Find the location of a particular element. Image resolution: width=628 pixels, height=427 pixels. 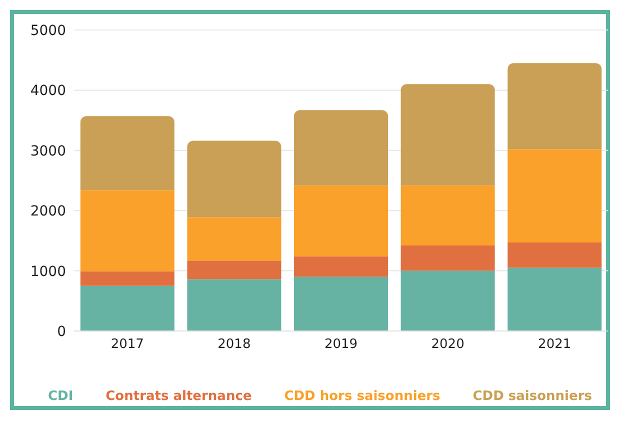

text: CDD saisonniers is located at coordinates (532, 396).